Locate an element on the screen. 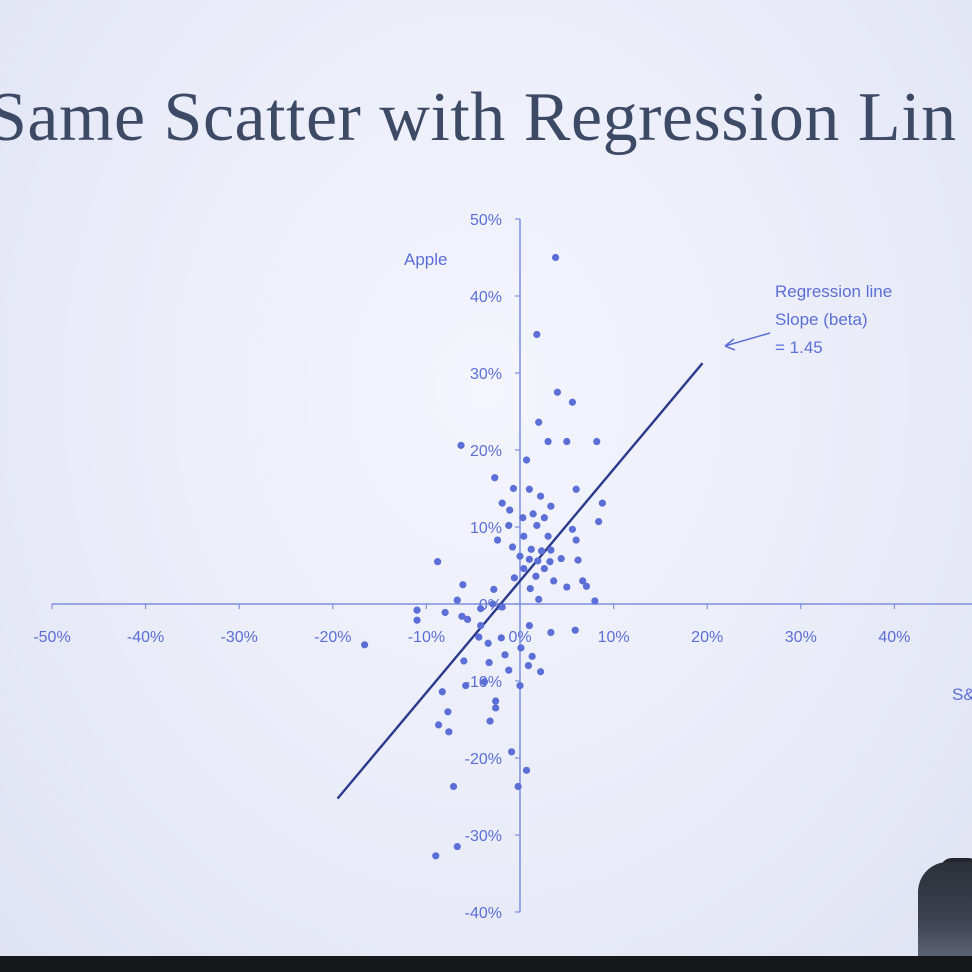 Image resolution: width=972 pixels, height=972 pixels. presenter-silhouette is located at coordinates (945, 910).